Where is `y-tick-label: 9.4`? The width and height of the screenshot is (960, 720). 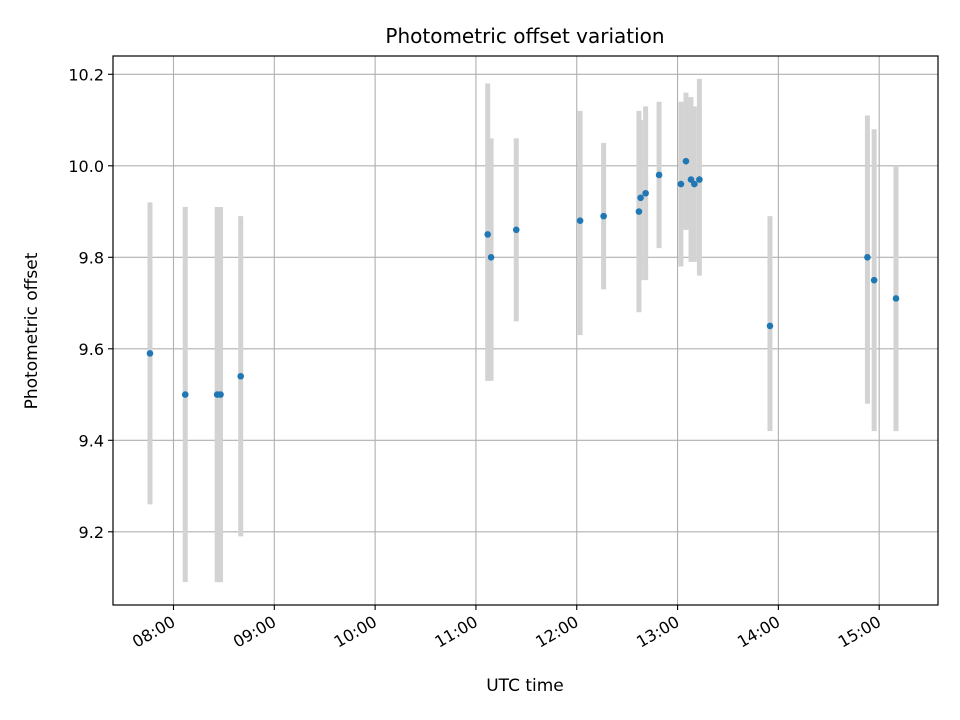 y-tick-label: 9.4 is located at coordinates (91, 440).